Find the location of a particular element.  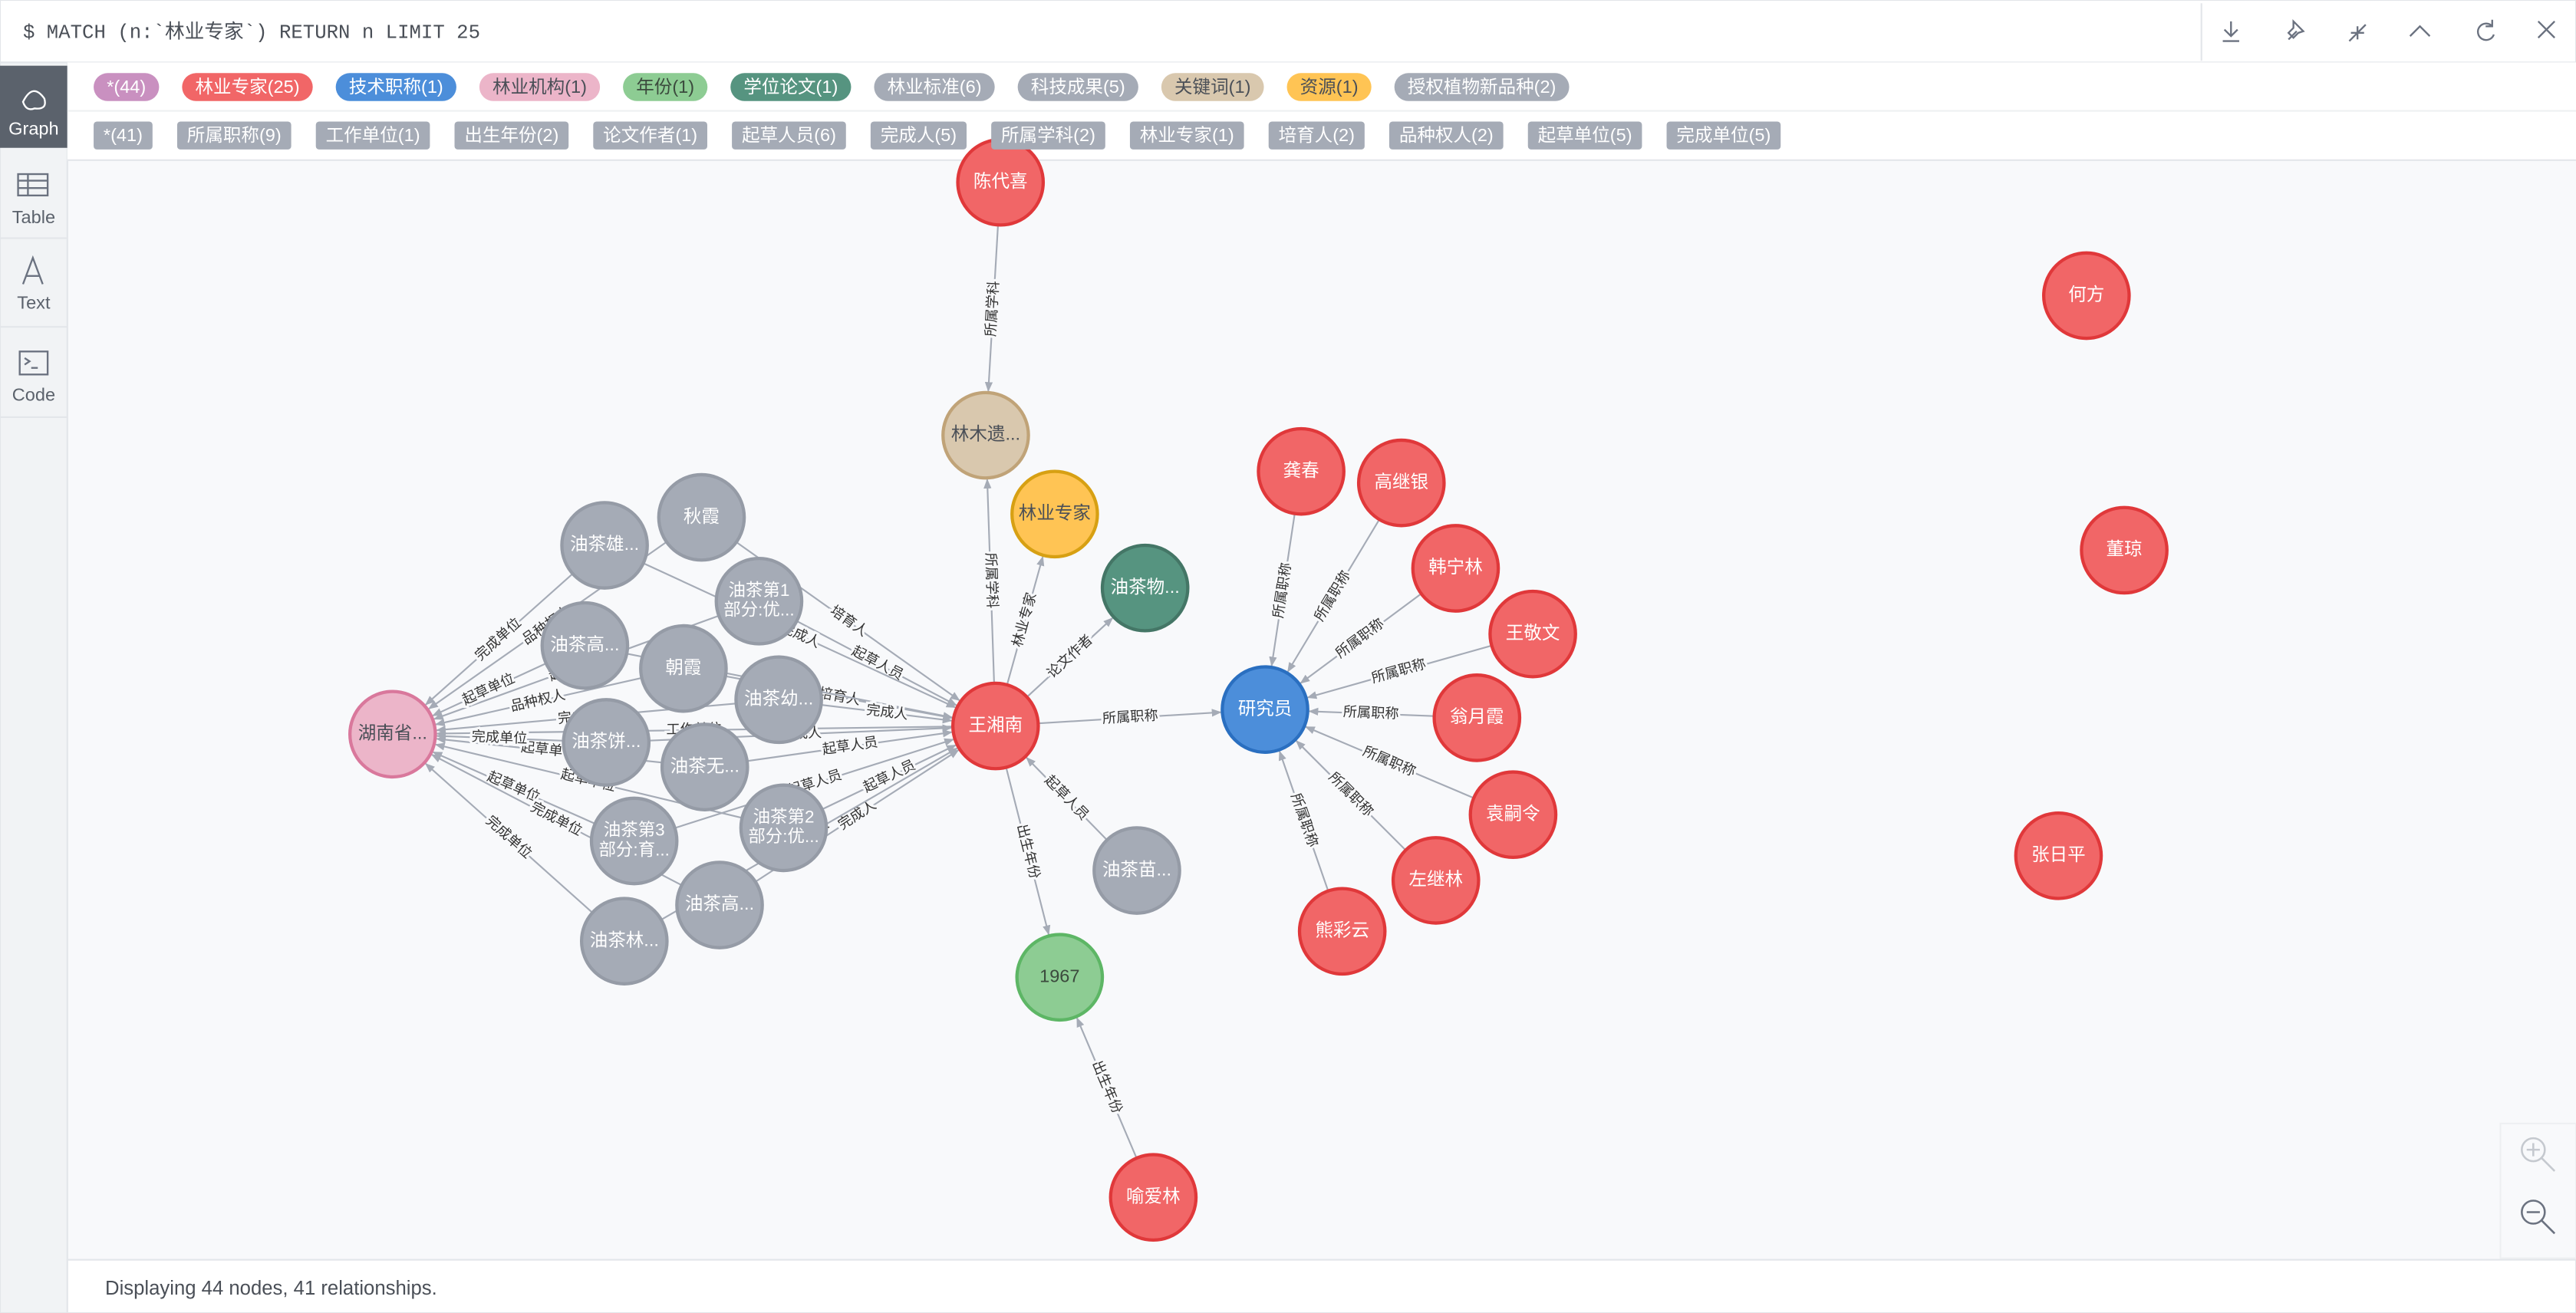

relationship-tag: 所属职称(9) is located at coordinates (234, 135).